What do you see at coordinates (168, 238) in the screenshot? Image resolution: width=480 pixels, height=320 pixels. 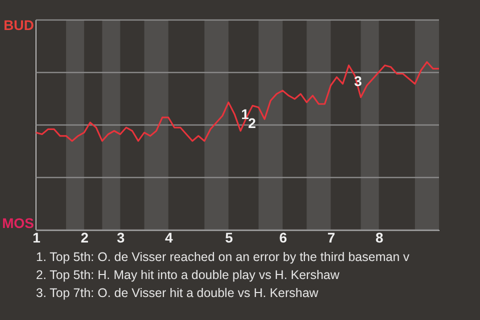 I see `x-tick-label: 4` at bounding box center [168, 238].